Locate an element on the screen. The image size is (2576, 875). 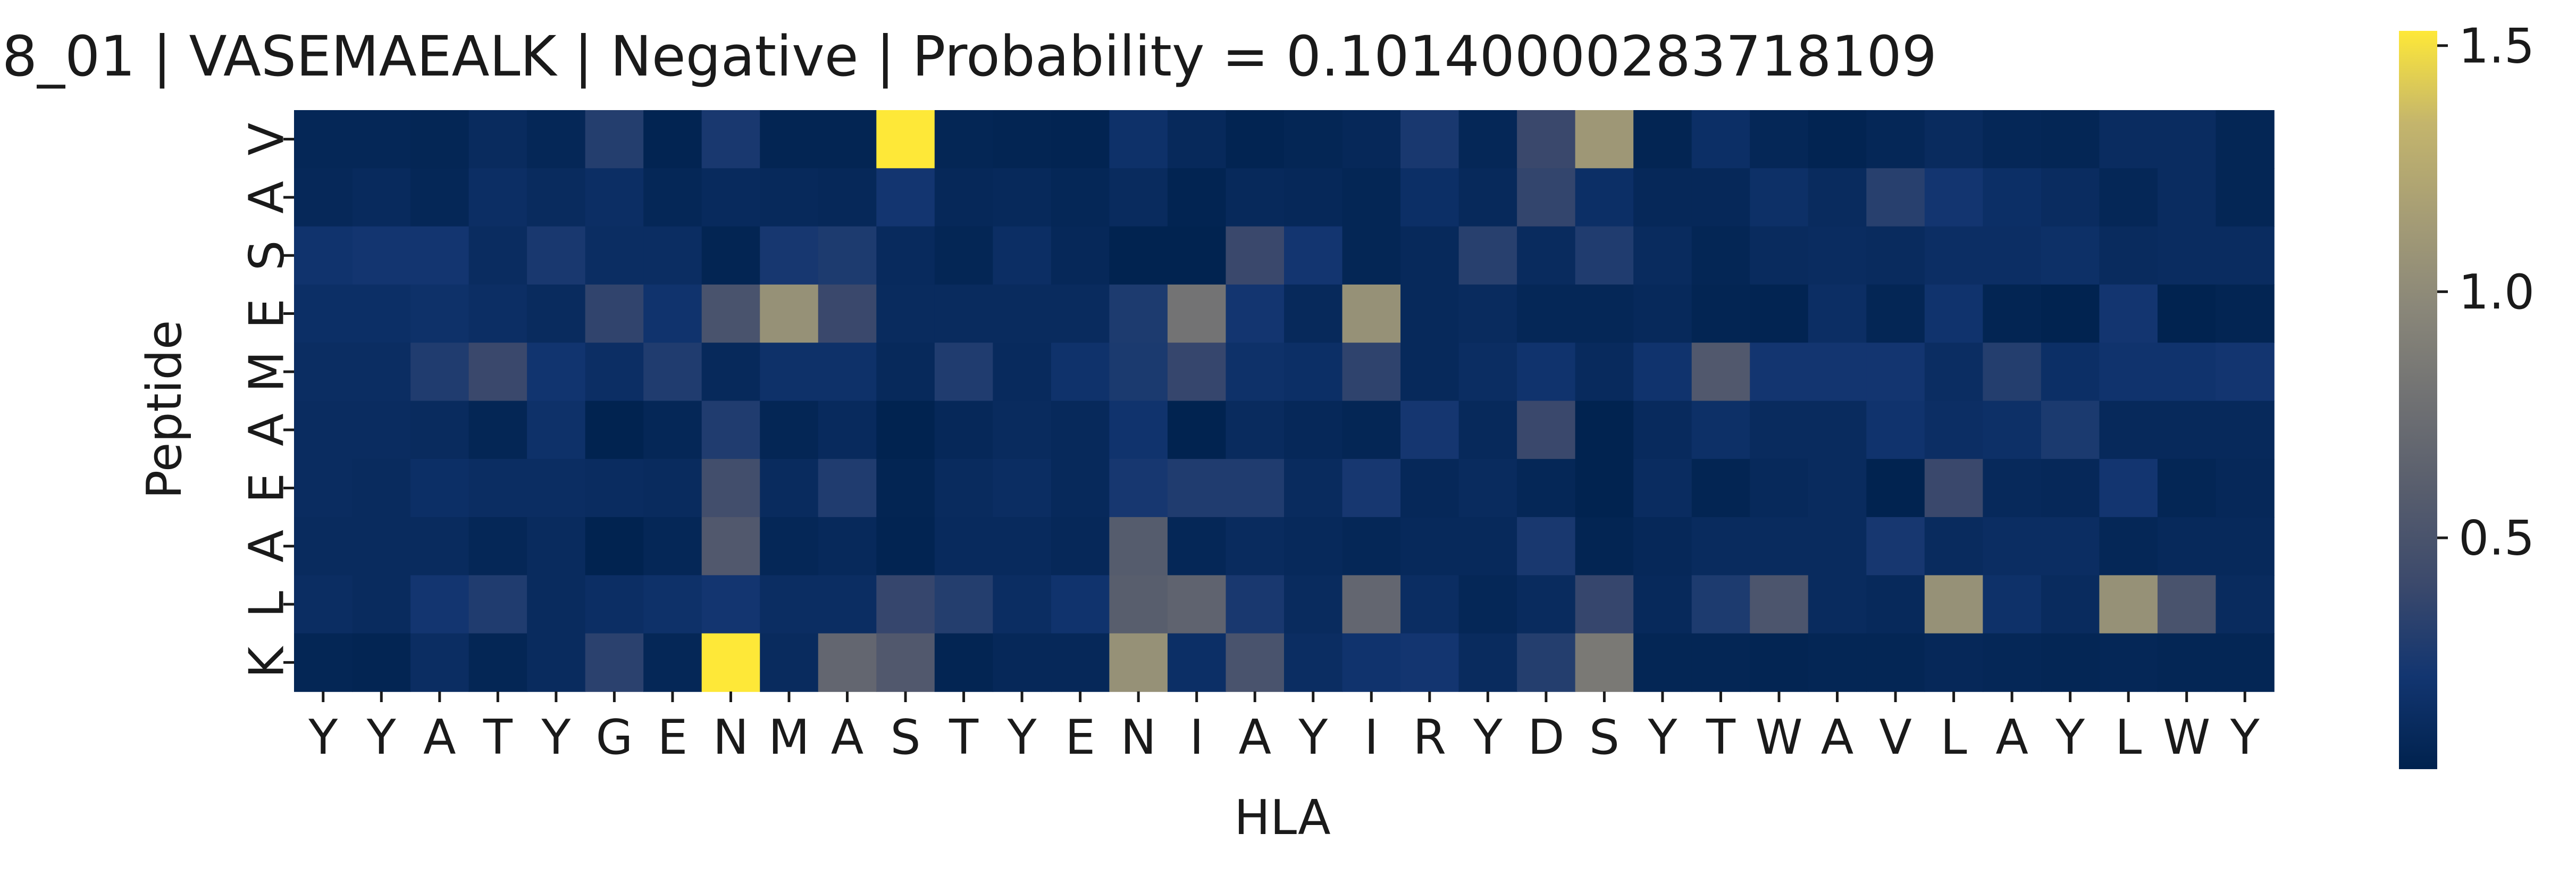
colorbar-tick-label: 1.0 is located at coordinates (2496, 292).